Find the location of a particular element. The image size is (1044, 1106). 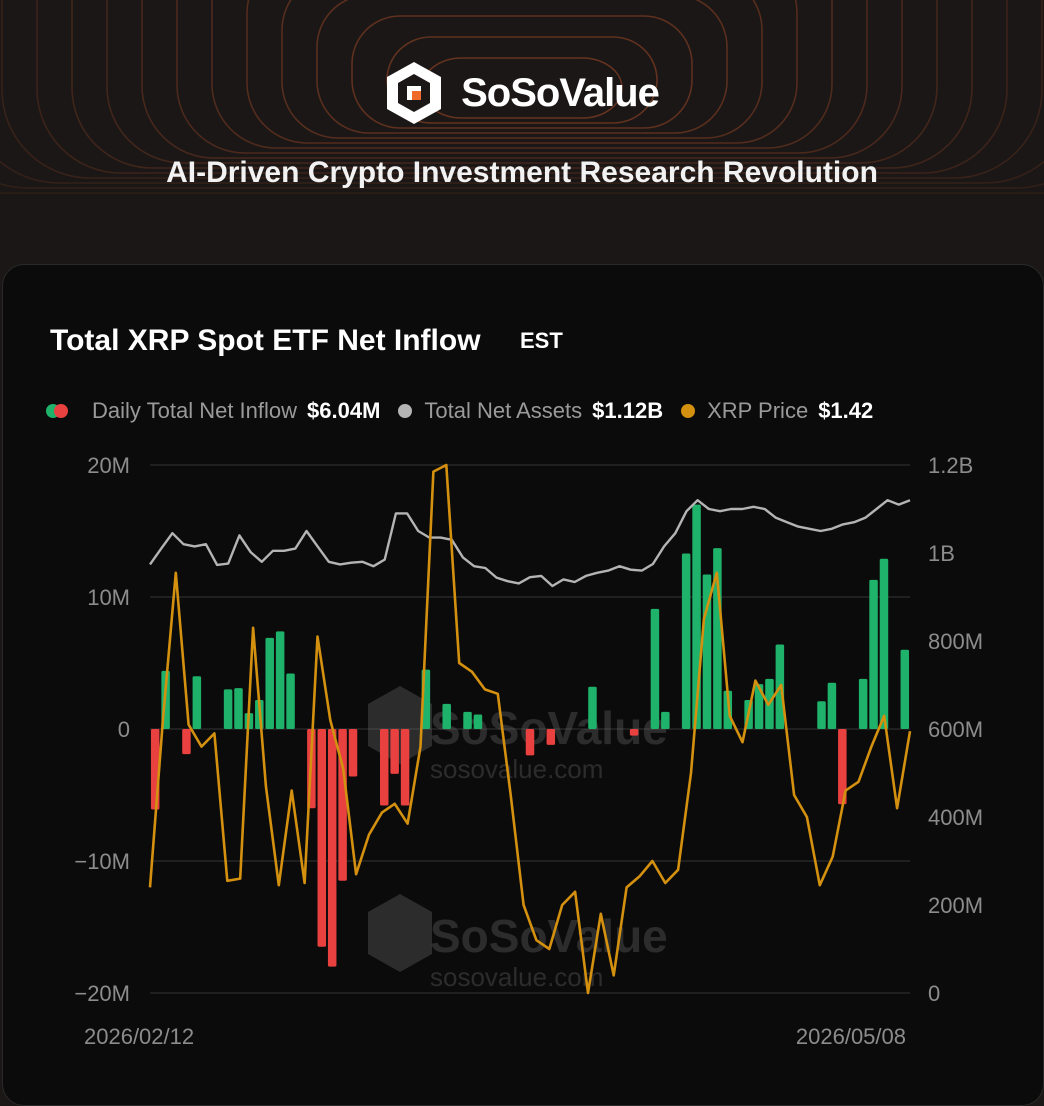

total-net-assets-line is located at coordinates (530, 543).